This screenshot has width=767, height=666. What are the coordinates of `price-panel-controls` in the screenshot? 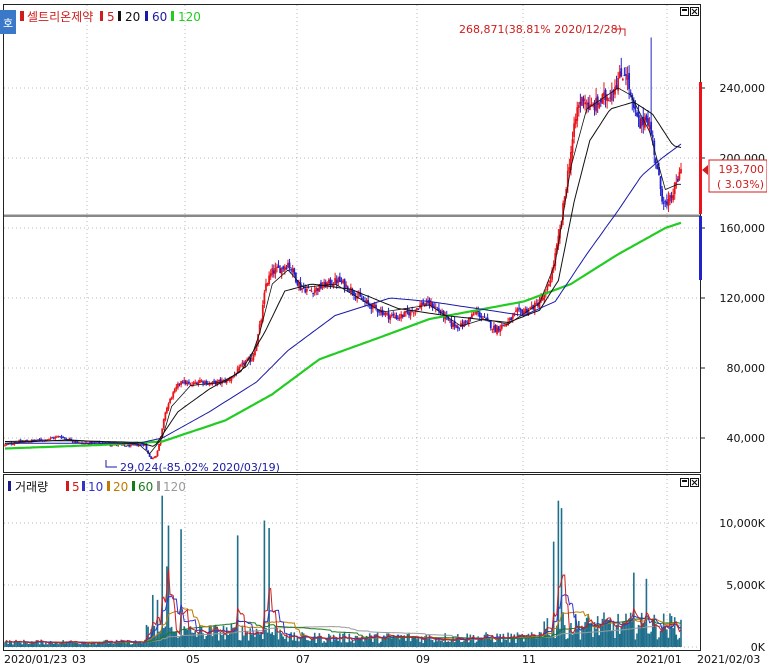 It's located at (689, 11).